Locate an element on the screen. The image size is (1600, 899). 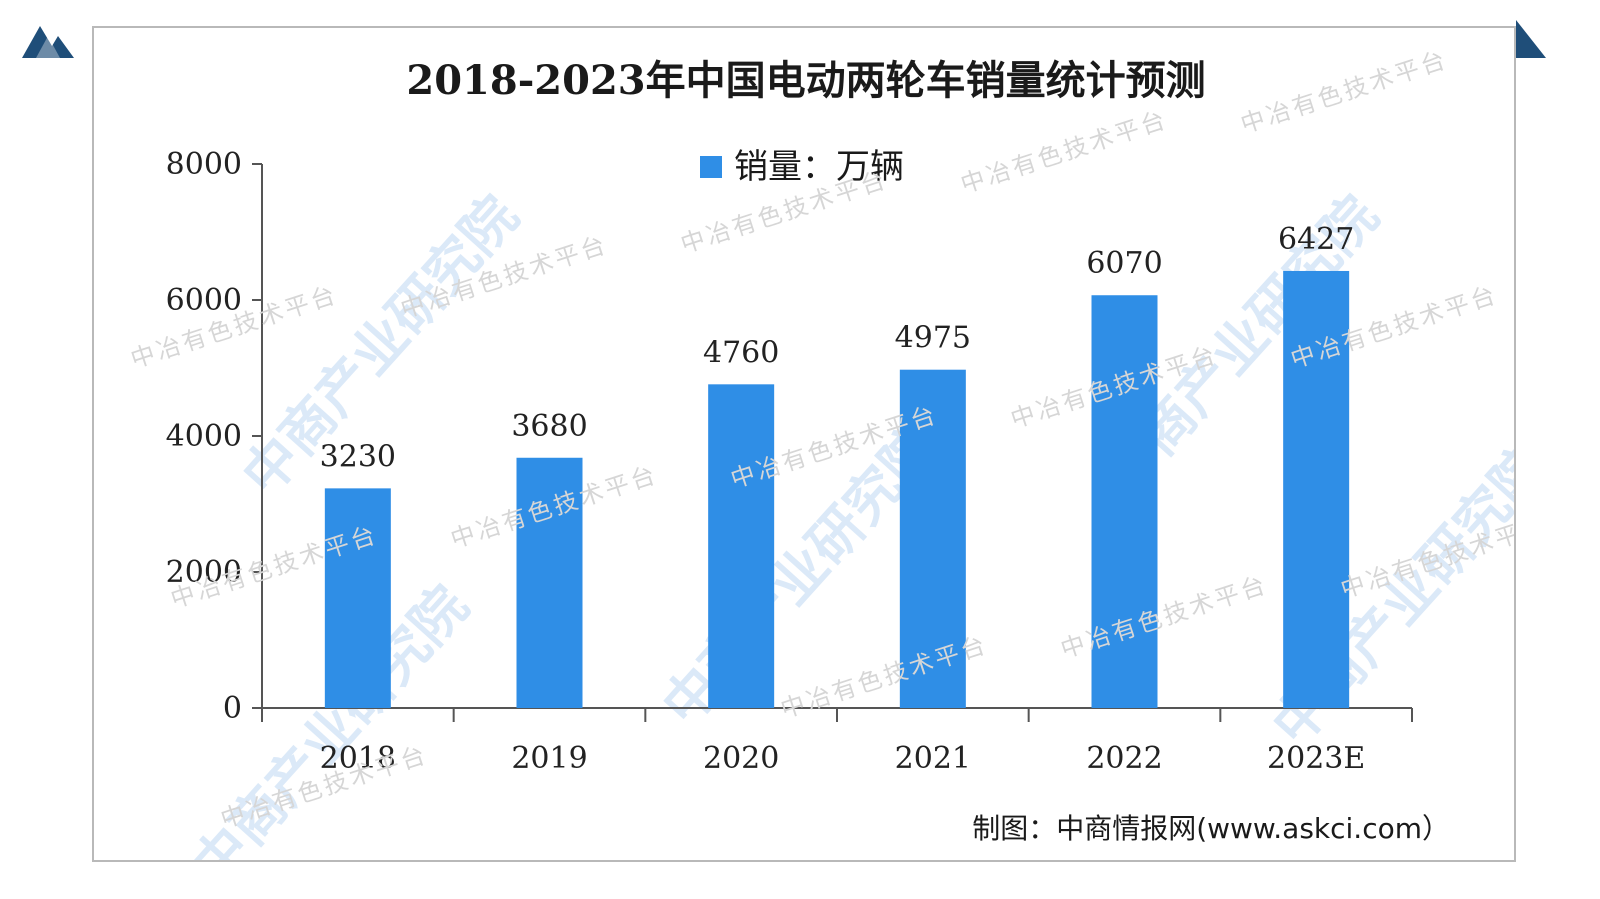
y-tick-label: 4000 is located at coordinates (204, 436).